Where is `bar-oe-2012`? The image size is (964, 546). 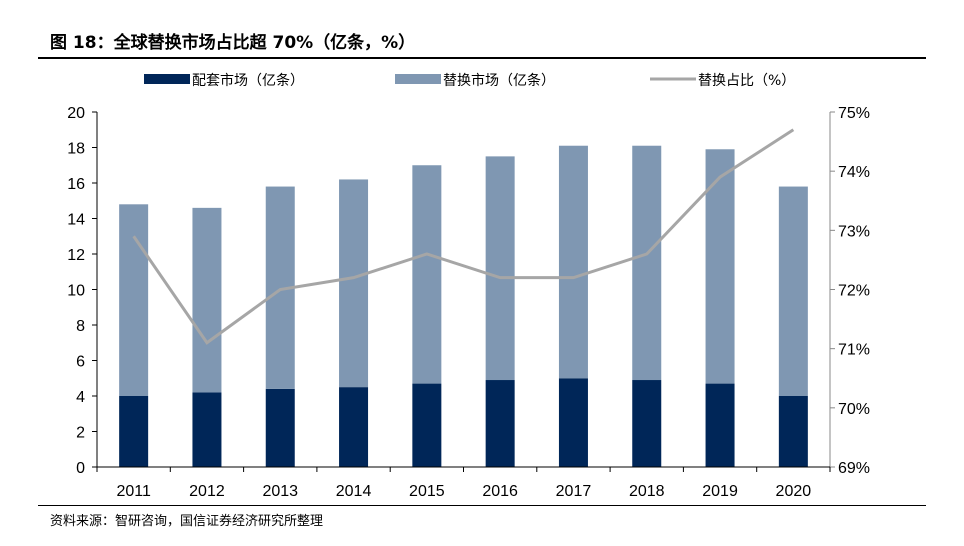 bar-oe-2012 is located at coordinates (207, 429).